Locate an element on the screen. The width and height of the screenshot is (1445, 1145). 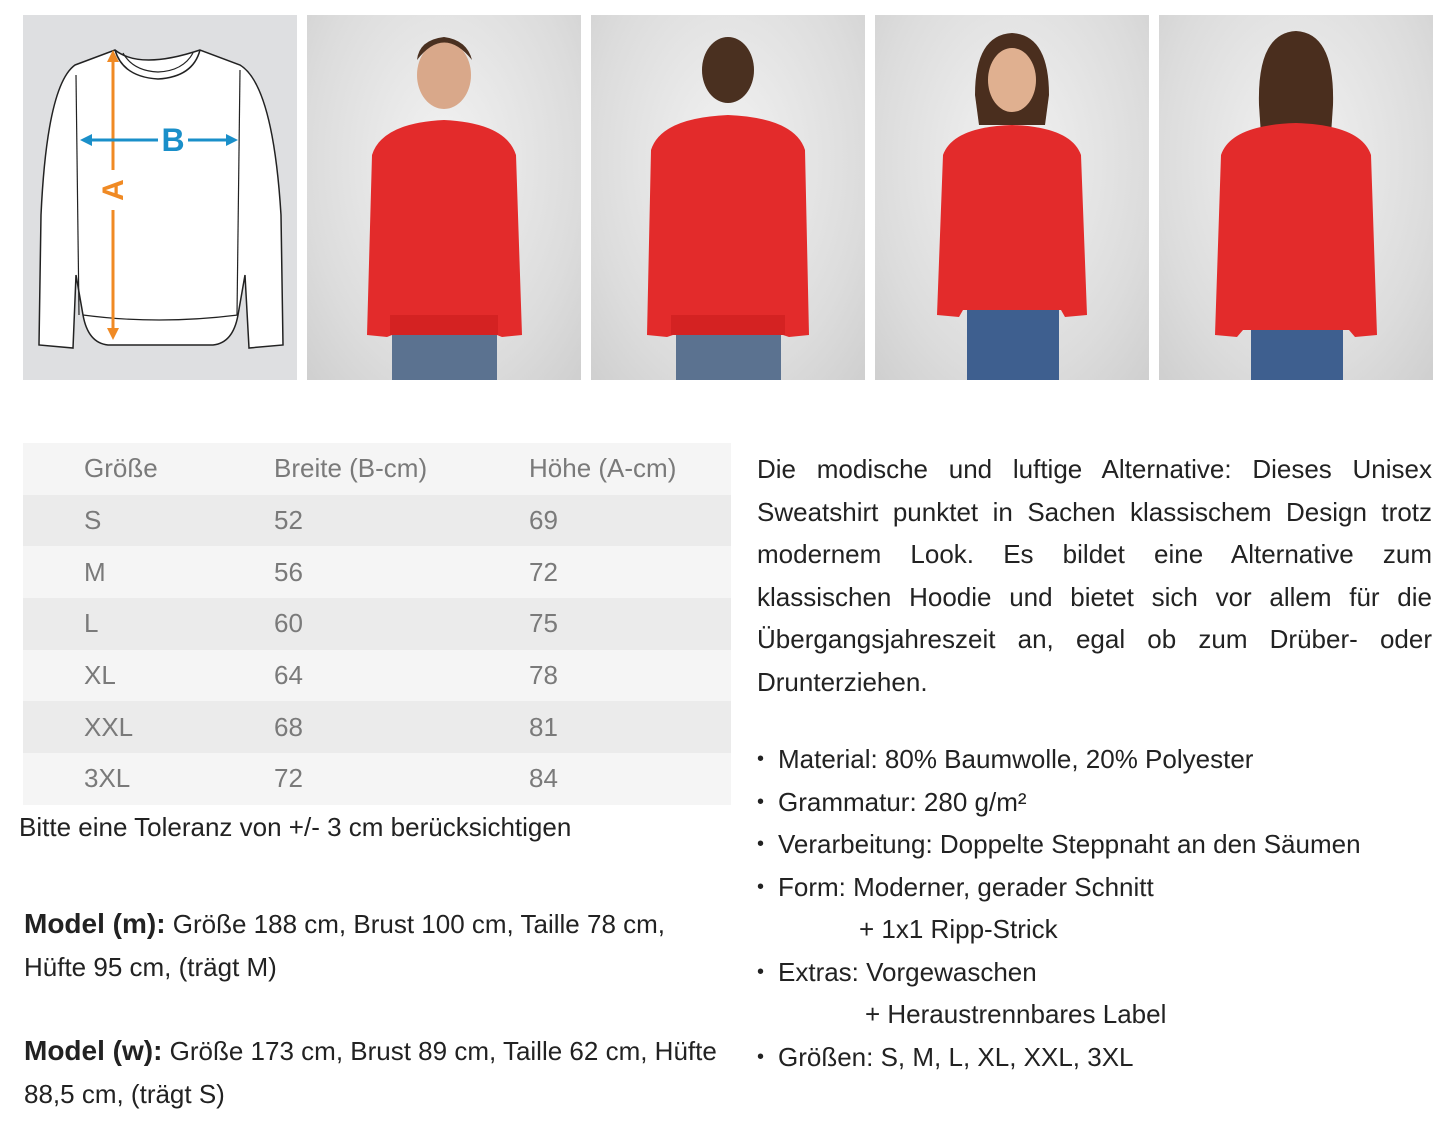
cell-width: 60 is located at coordinates (288, 623).